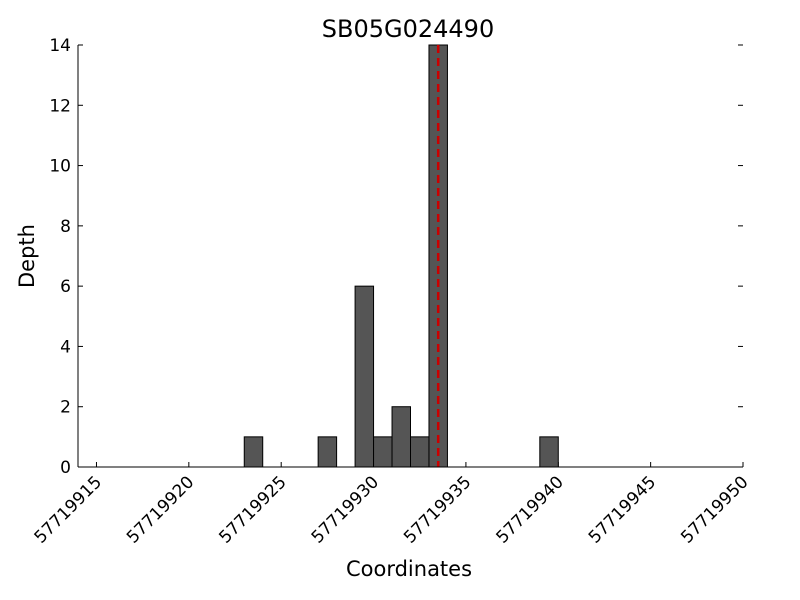 Image resolution: width=800 pixels, height=600 pixels. What do you see at coordinates (409, 569) in the screenshot?
I see `x-axis-label: Coordinates` at bounding box center [409, 569].